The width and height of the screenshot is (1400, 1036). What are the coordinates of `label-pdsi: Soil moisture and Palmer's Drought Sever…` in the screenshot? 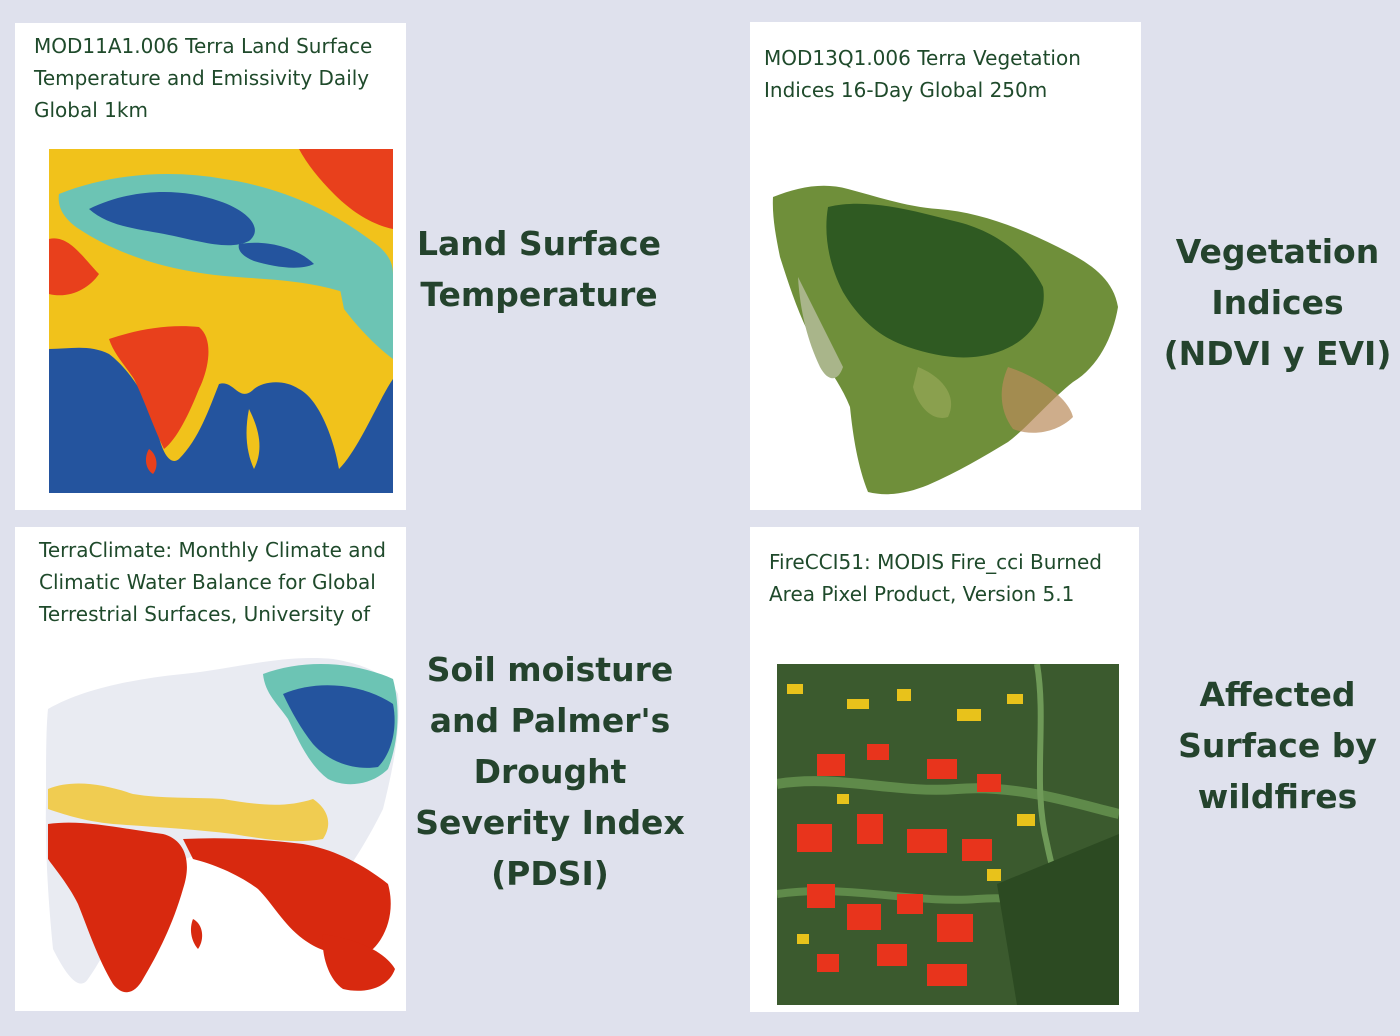 It's located at (550, 771).